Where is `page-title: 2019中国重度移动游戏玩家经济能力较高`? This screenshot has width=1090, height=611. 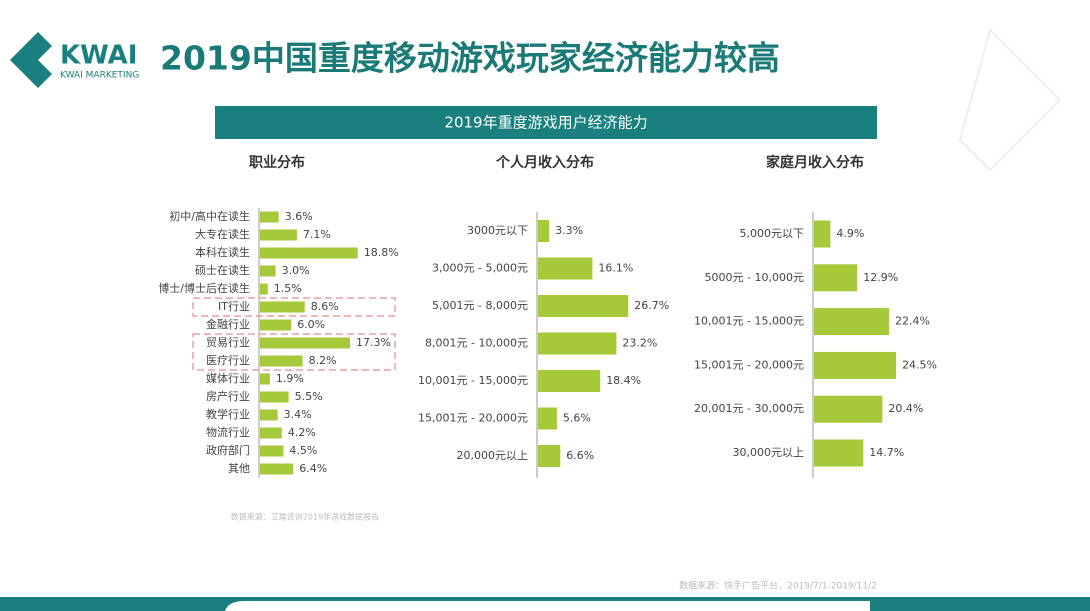
page-title: 2019中国重度移动游戏玩家经济能力较高 is located at coordinates (470, 58).